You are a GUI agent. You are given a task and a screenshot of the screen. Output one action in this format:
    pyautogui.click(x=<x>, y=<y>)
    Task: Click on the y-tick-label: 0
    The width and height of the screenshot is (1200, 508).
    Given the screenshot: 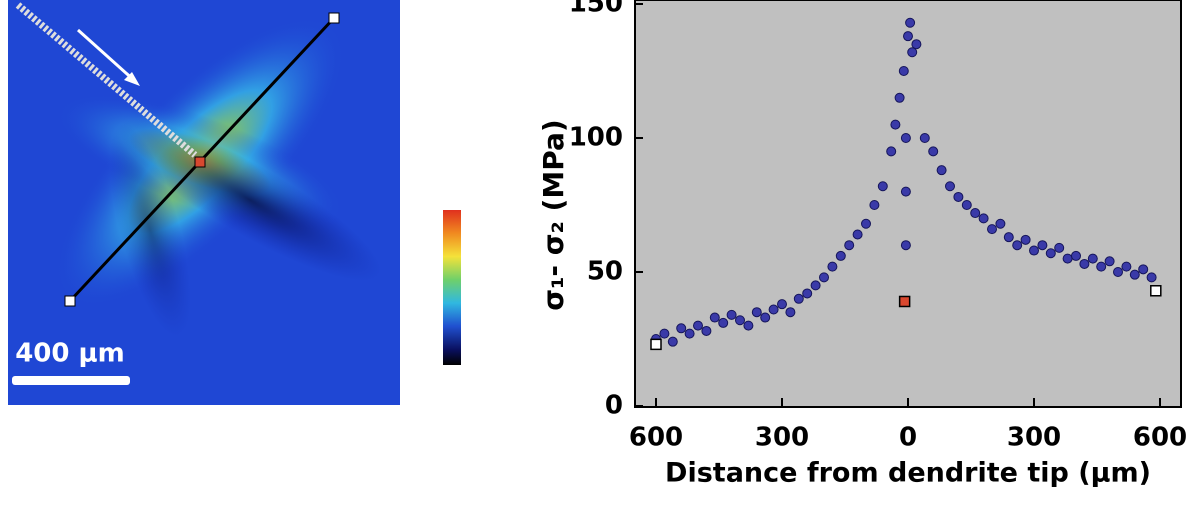 What is the action you would take?
    pyautogui.click(x=614, y=406)
    